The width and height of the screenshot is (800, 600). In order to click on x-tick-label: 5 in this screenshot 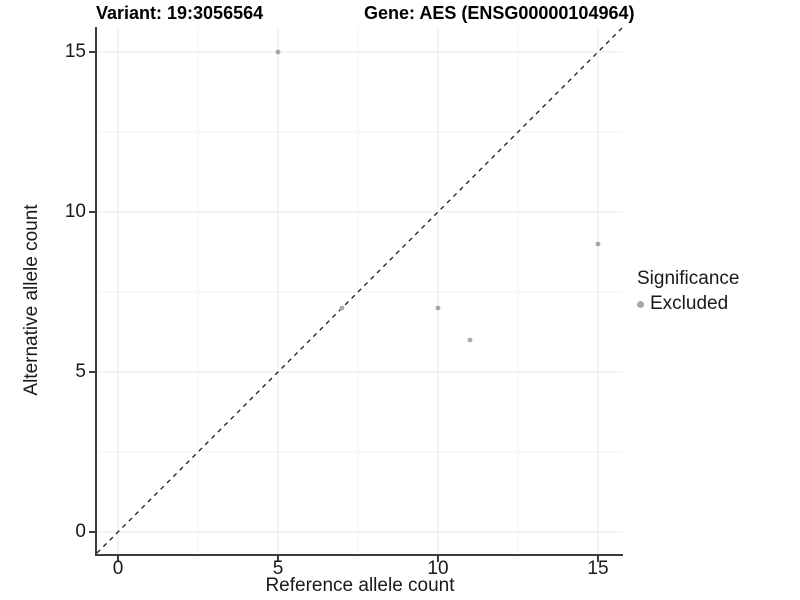, I will do `click(278, 568)`.